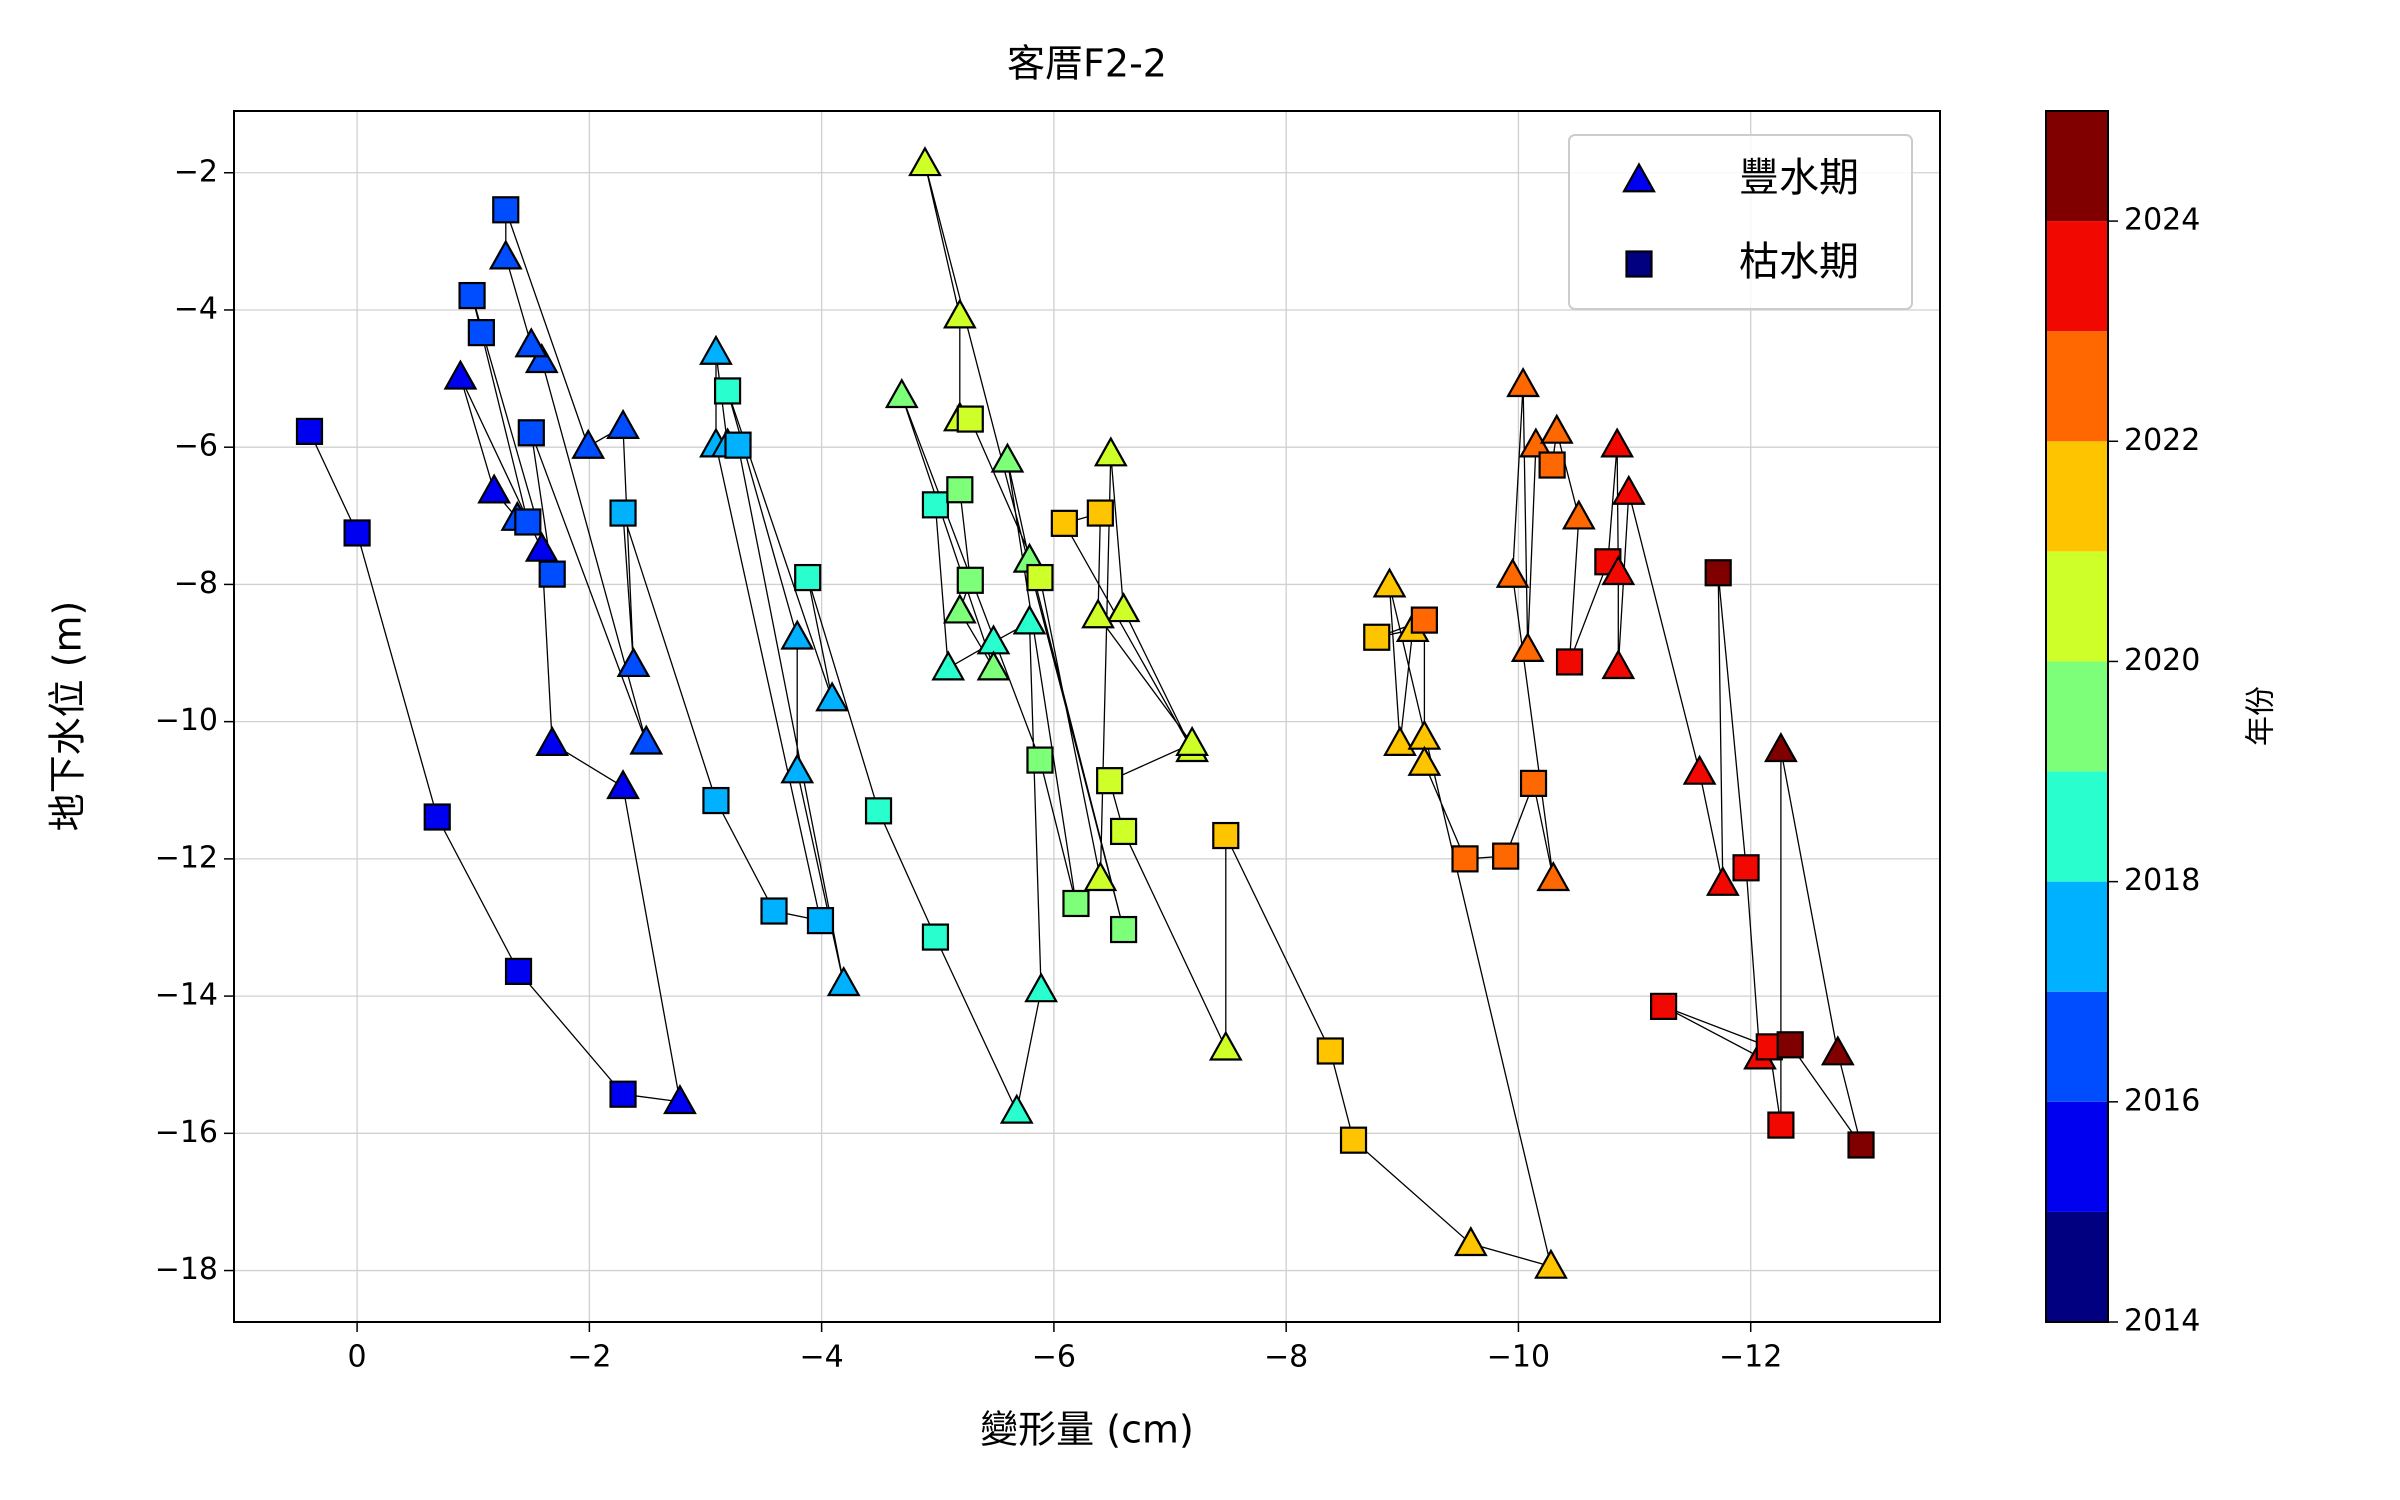 The width and height of the screenshot is (2400, 1500). Describe the element at coordinates (1799, 178) in the screenshot. I see `legend-label: 豐水期` at that location.